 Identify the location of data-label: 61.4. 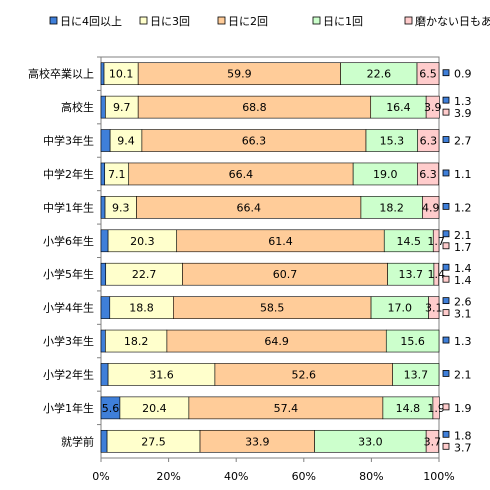
(280, 241).